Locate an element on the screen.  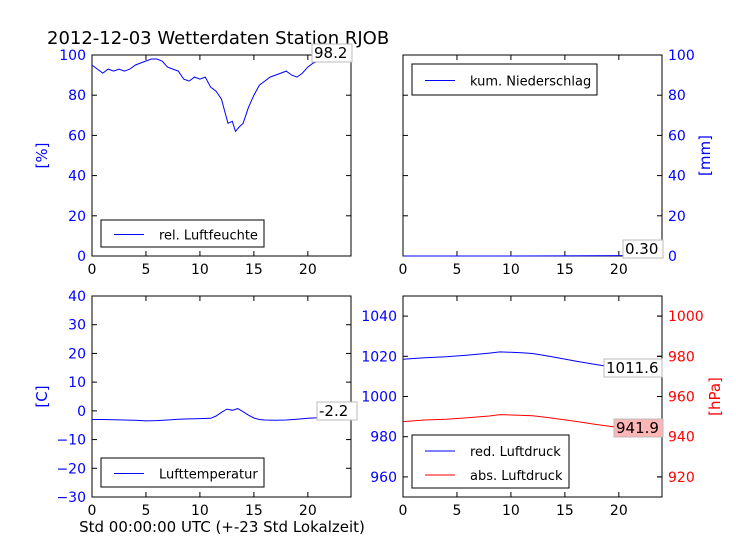
last-value-label: 0.30 is located at coordinates (641, 249).